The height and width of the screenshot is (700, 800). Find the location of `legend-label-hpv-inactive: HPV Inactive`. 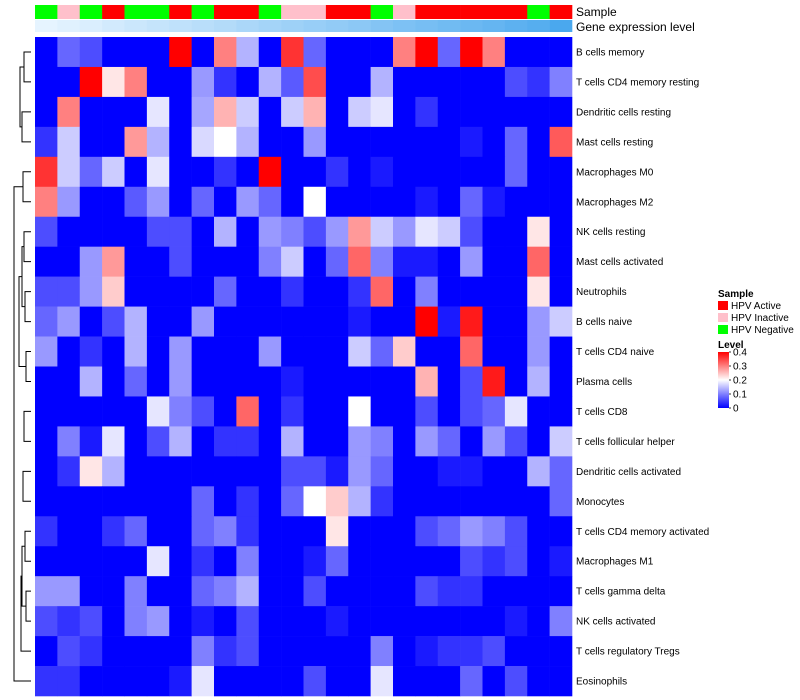

legend-label-hpv-inactive: HPV Inactive is located at coordinates (760, 318).